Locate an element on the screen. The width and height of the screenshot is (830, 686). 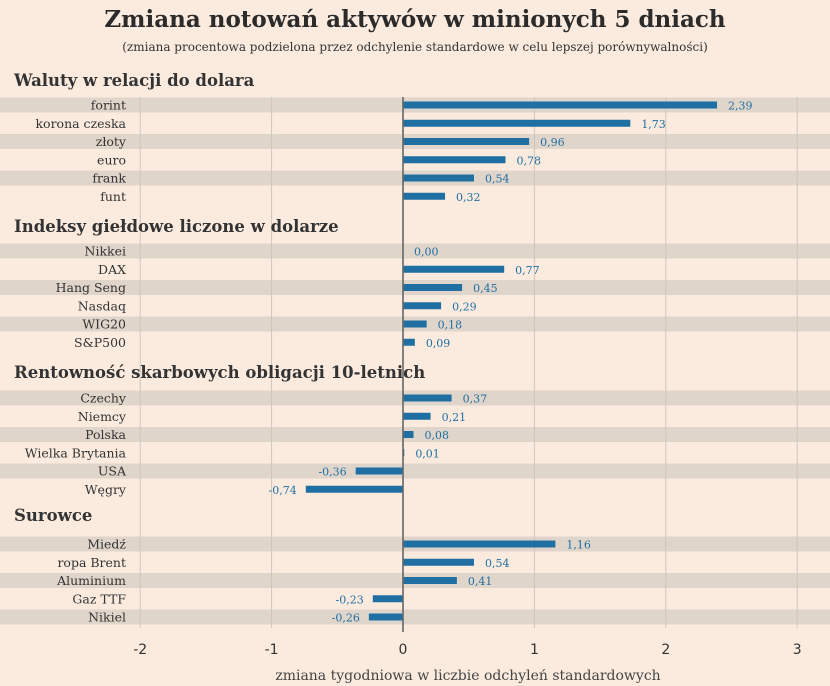
value-label: -0,36 is located at coordinates (332, 472).